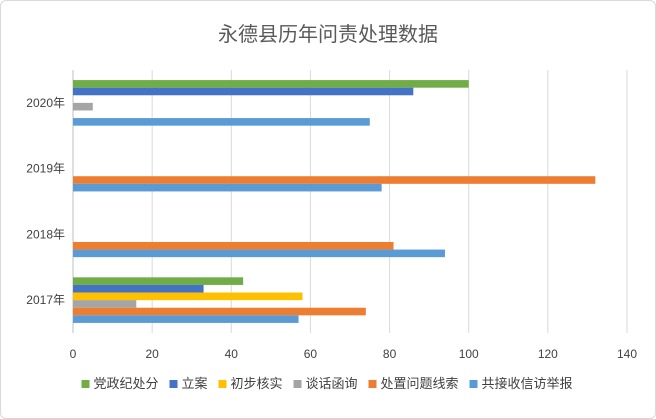 This screenshot has height=419, width=656. I want to click on x-tick-label: 0, so click(73, 354).